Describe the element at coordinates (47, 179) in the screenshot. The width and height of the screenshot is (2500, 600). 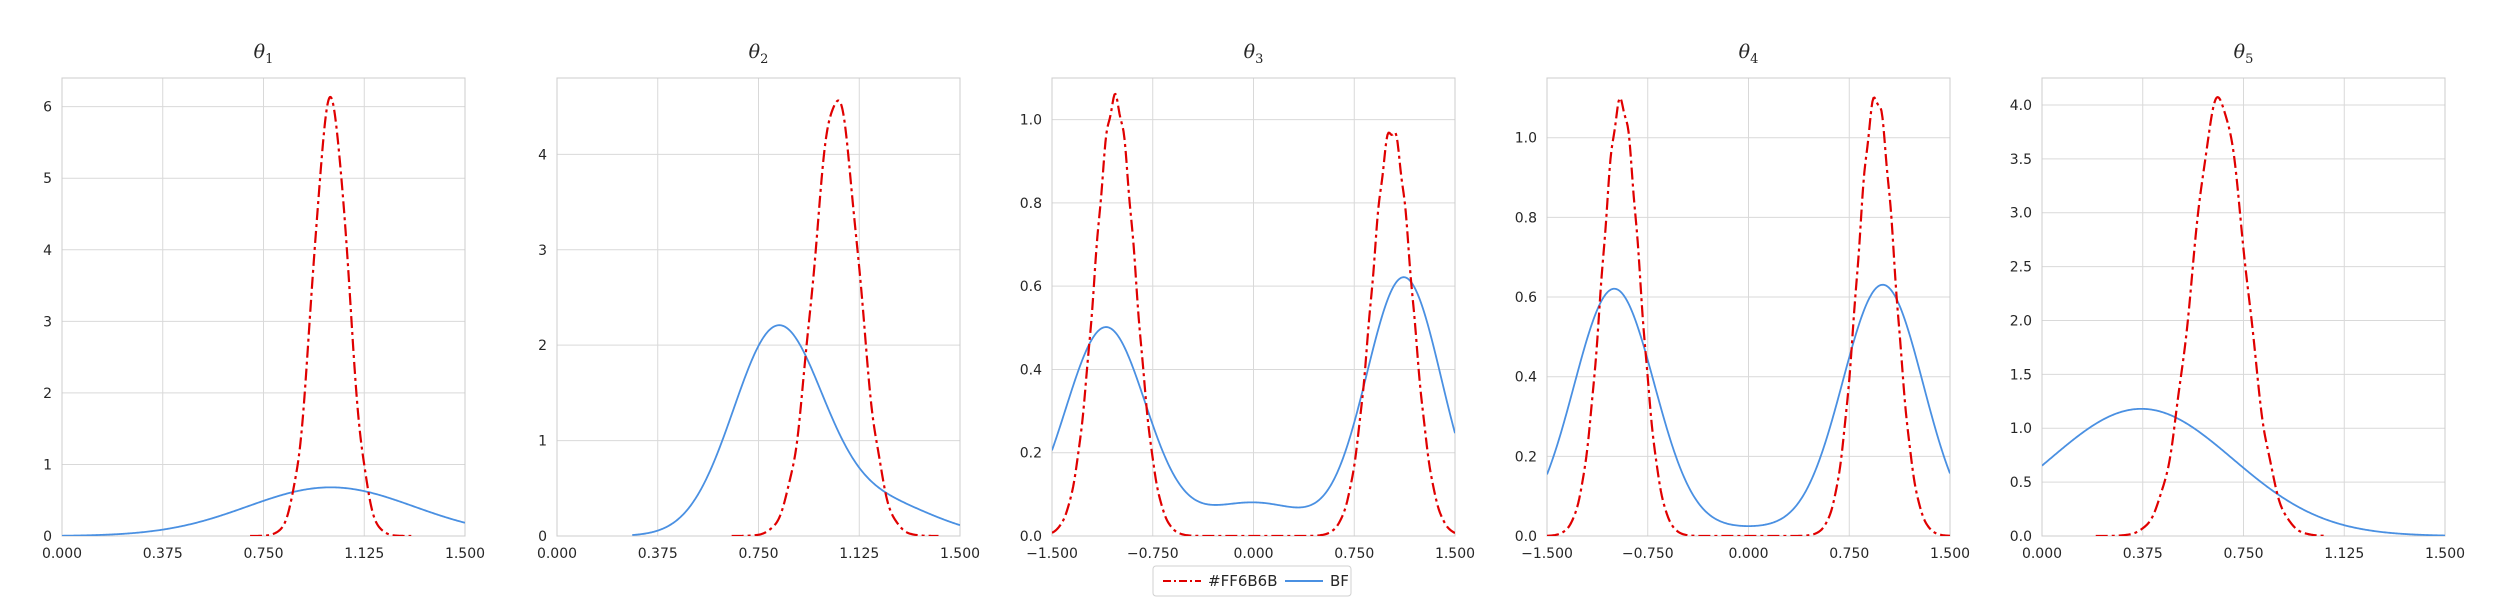
I see `y-tick-label: 5` at that location.